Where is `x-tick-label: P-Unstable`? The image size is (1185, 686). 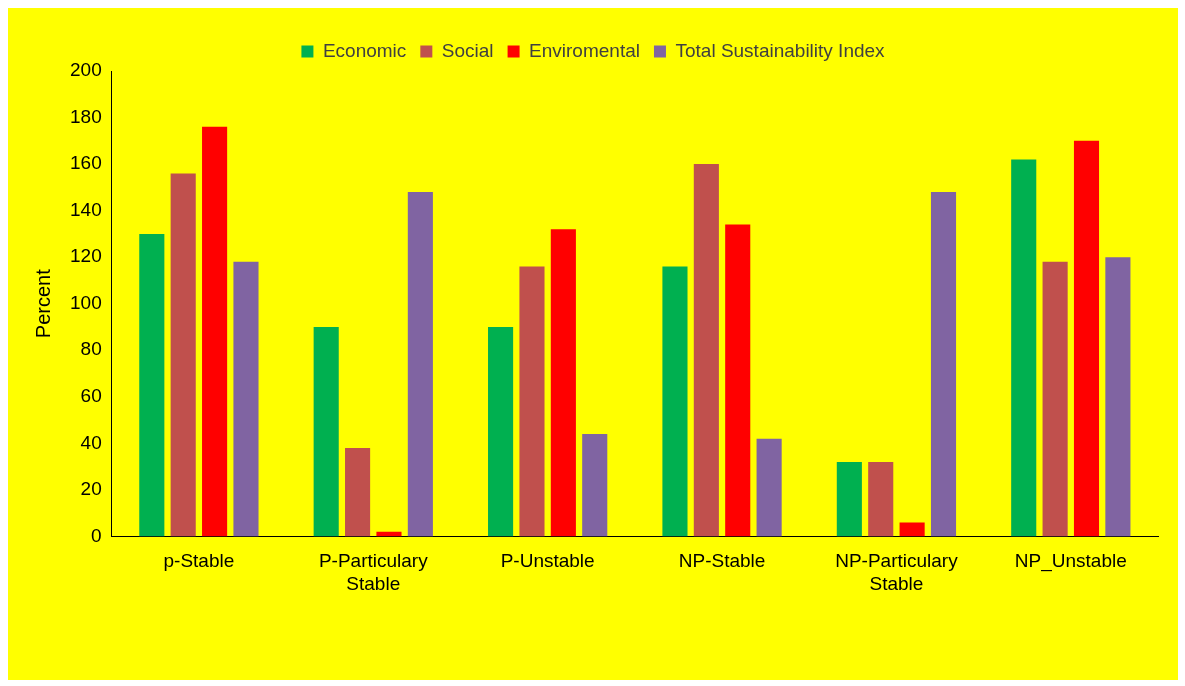 x-tick-label: P-Unstable is located at coordinates (547, 561).